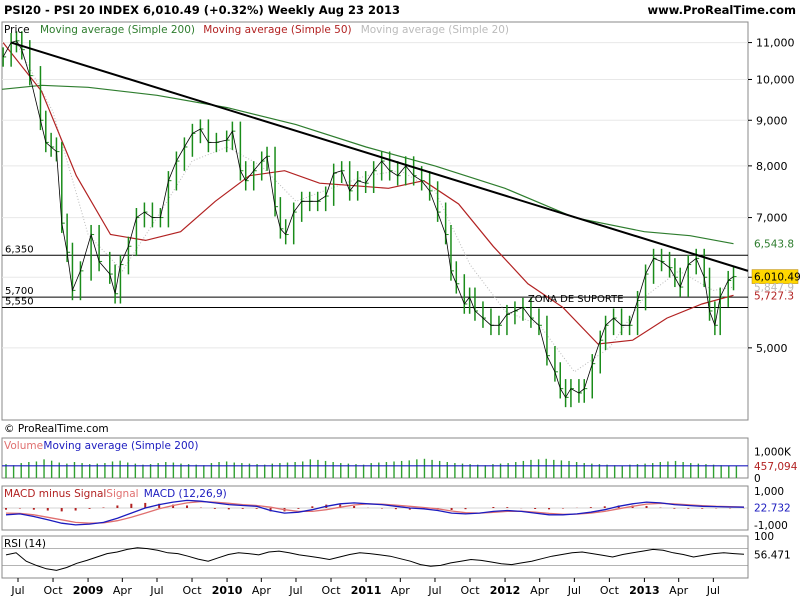  What do you see at coordinates (505, 590) in the screenshot?
I see `x-tick-label: 2012` at bounding box center [505, 590].